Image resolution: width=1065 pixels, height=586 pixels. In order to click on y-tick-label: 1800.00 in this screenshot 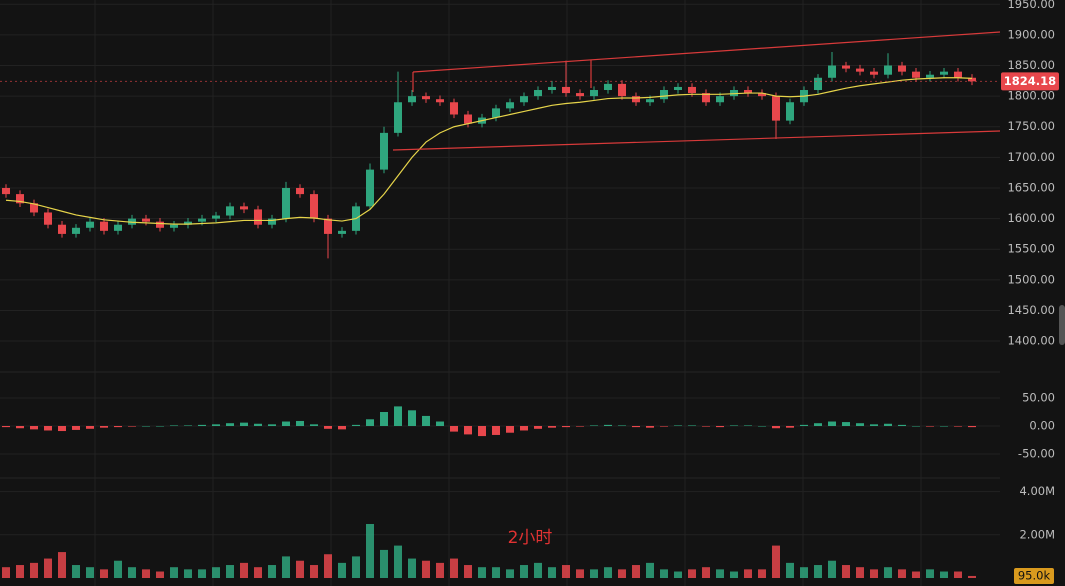, I will do `click(1031, 96)`.